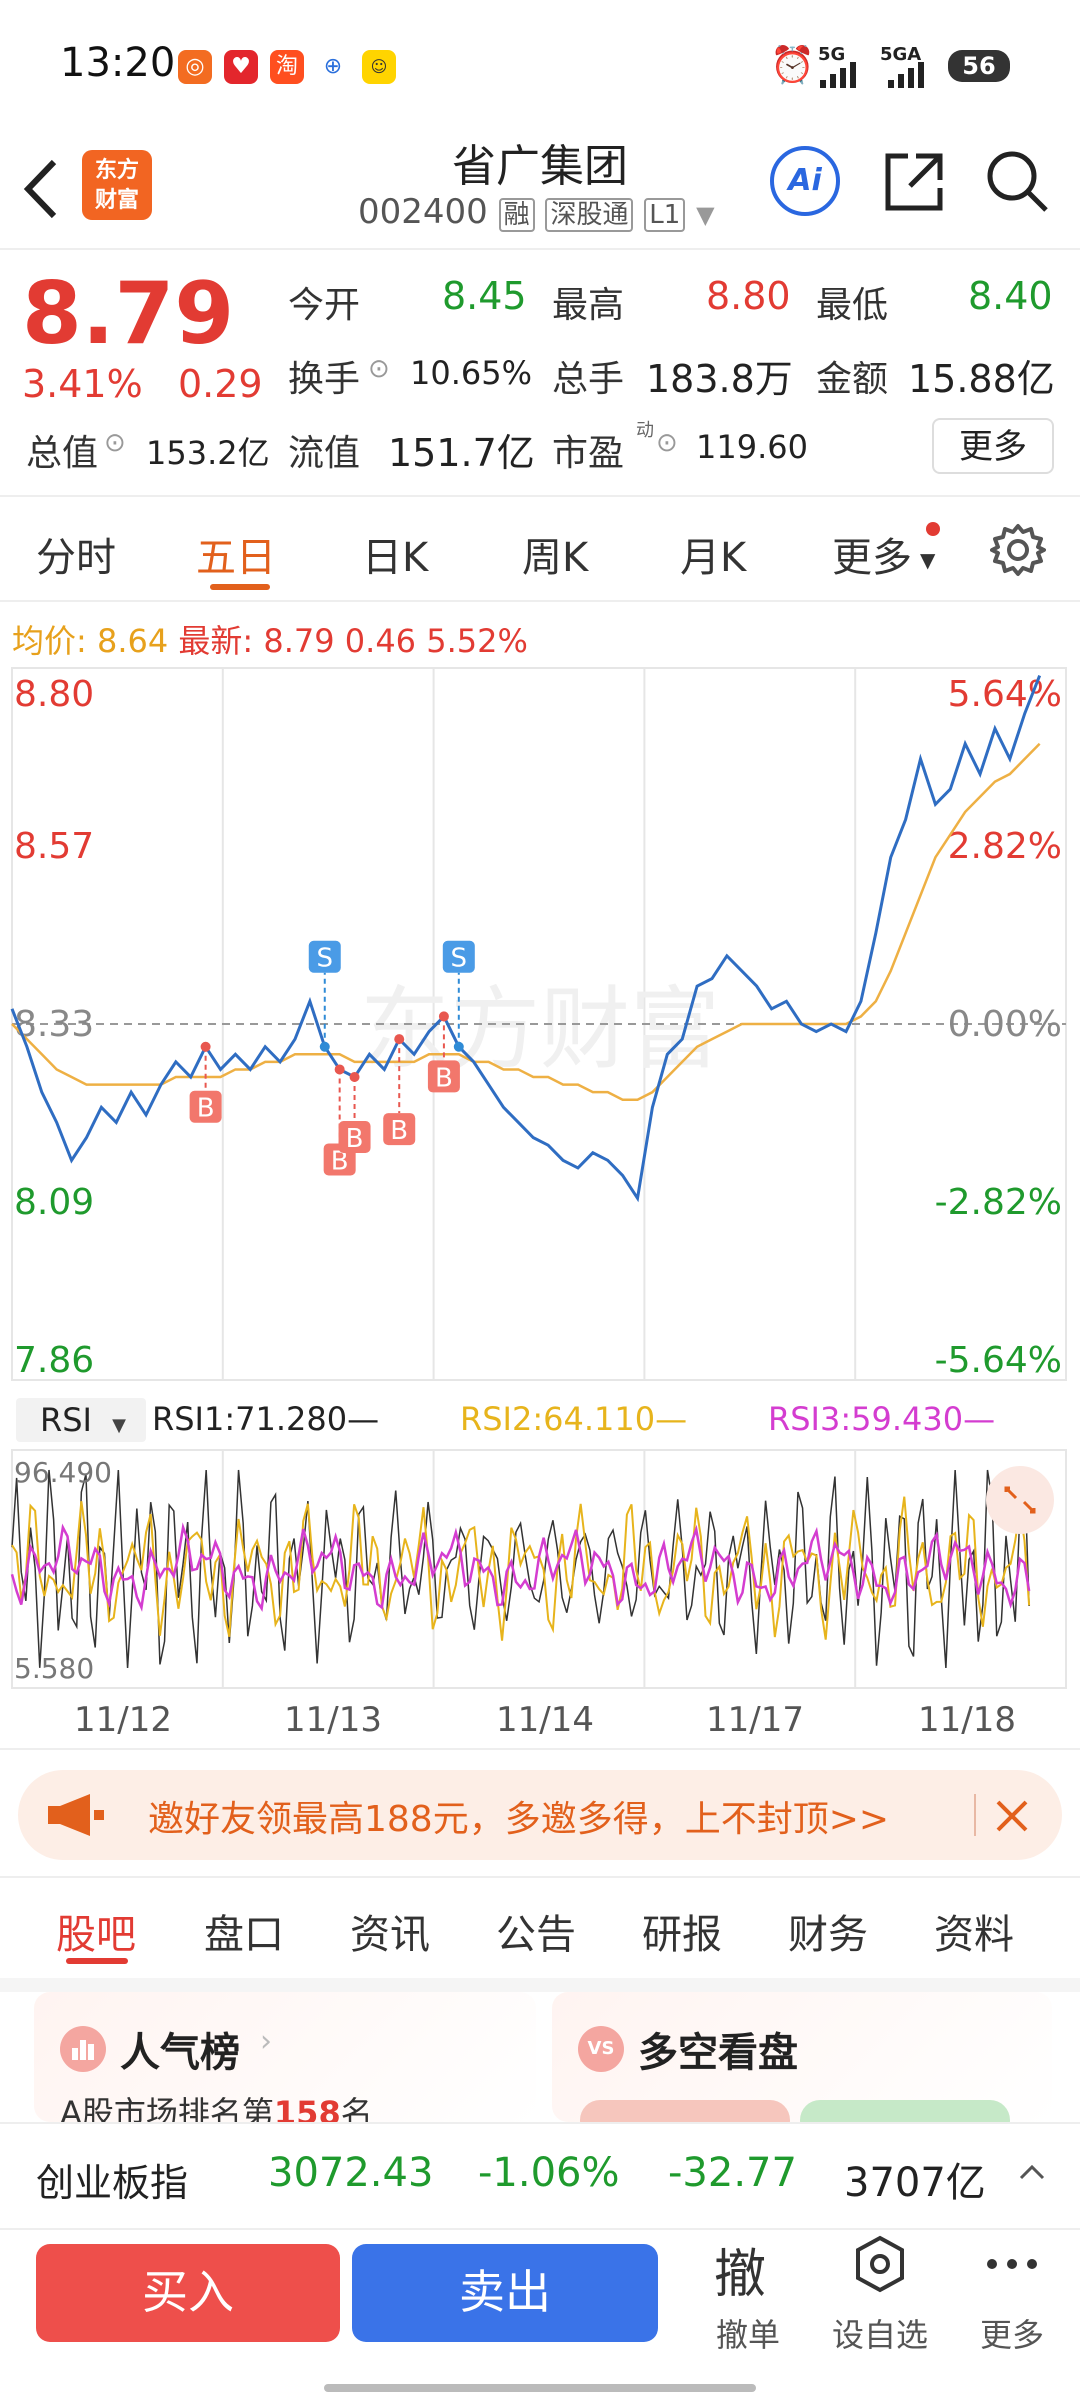 The height and width of the screenshot is (2400, 1080). I want to click on battery-icon: 56, so click(979, 66).